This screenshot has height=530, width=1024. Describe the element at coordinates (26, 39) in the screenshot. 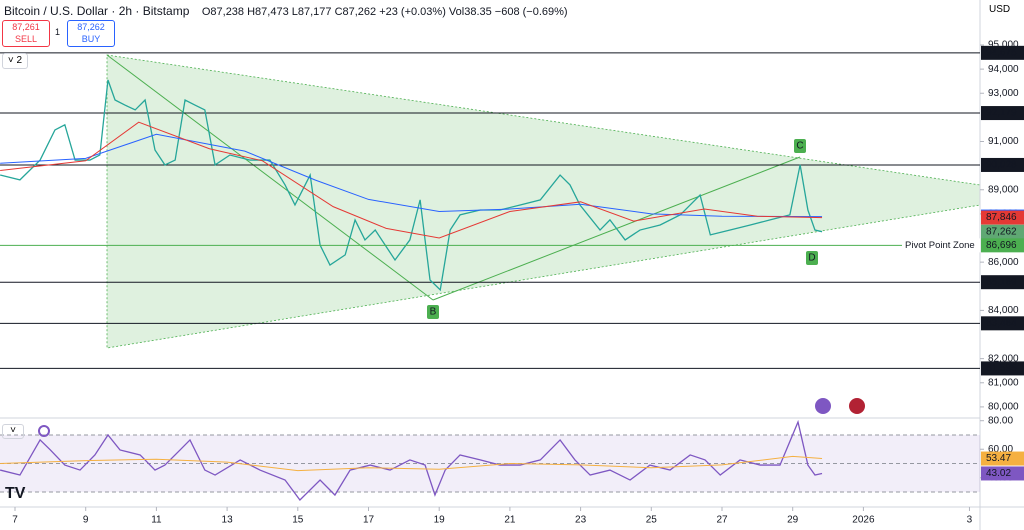

I see `sell-label: SELL` at that location.